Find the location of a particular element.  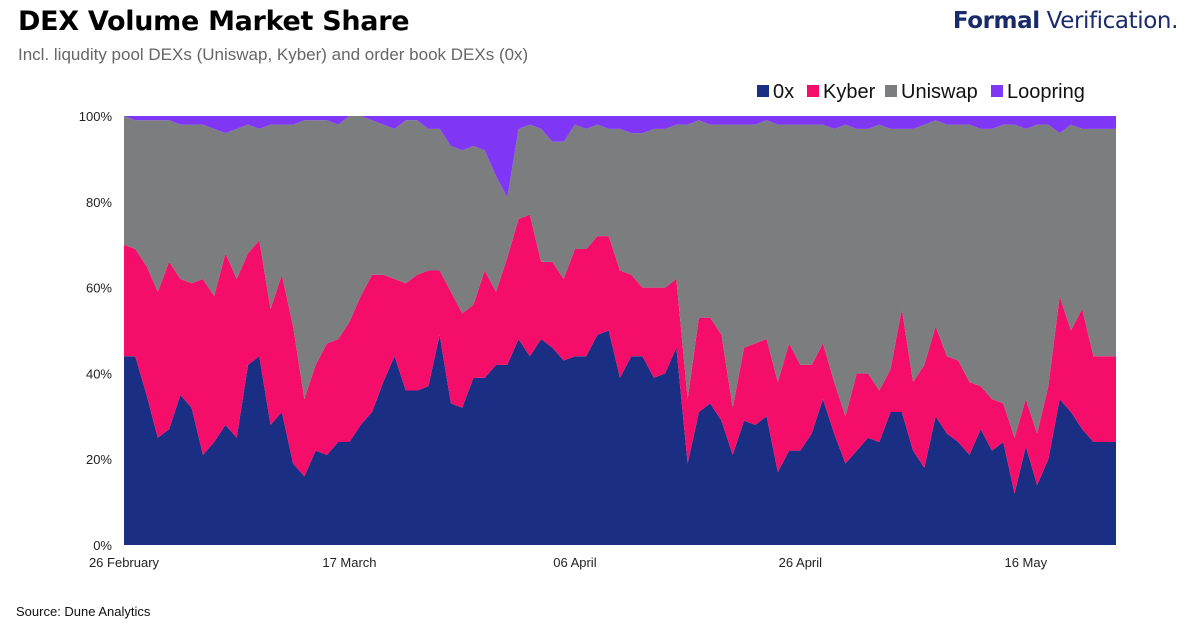

legend-label-loopring: Loopring is located at coordinates (1046, 92).